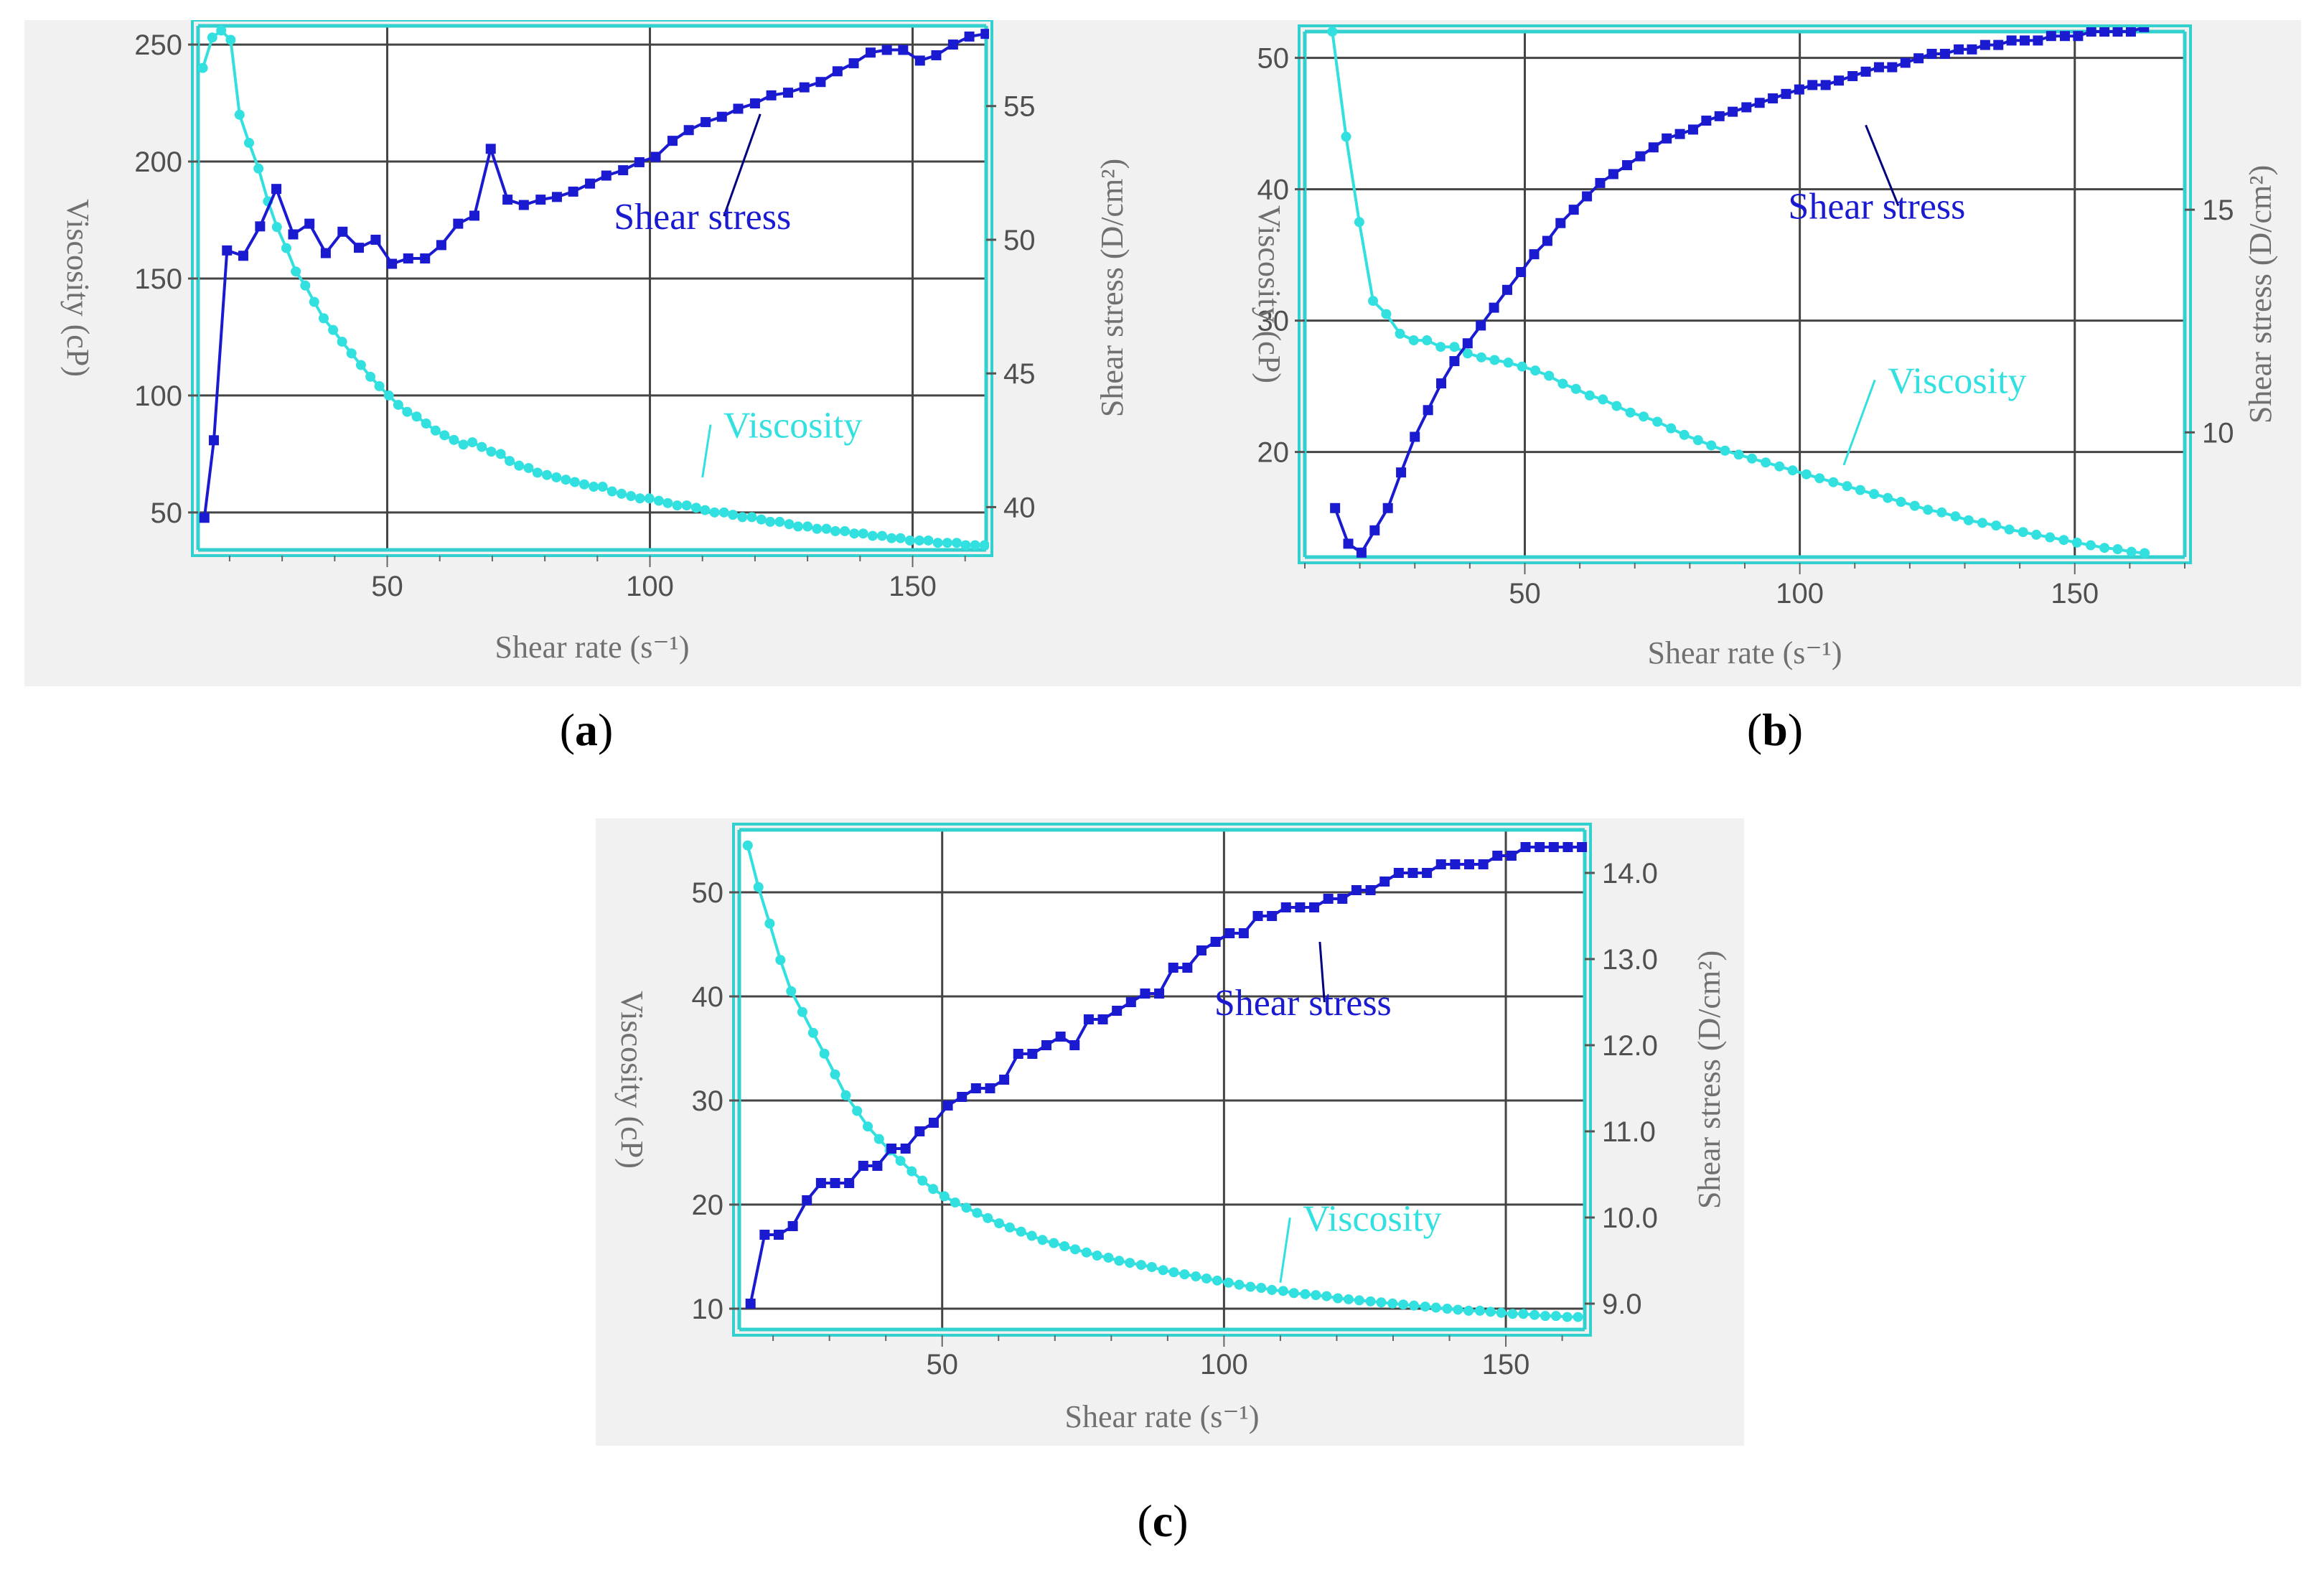  Describe the element at coordinates (1745, 295) in the screenshot. I see `plot-area` at that location.